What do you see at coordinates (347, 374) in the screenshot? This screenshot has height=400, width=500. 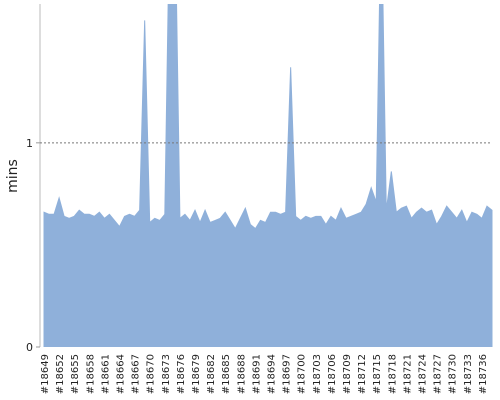 I see `x-tick-label: #18709` at bounding box center [347, 374].